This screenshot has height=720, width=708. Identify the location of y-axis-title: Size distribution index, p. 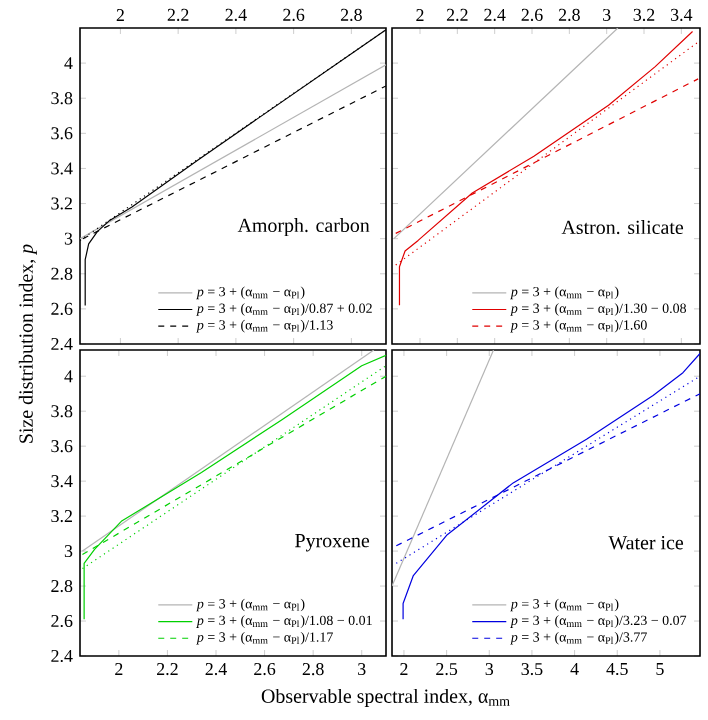
(27, 343).